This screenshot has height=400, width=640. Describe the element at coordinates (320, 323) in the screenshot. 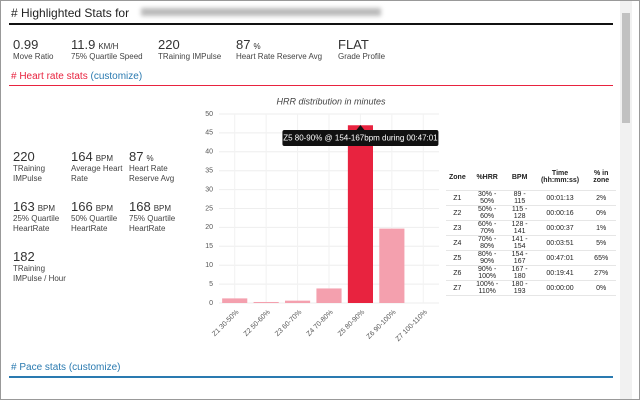

I see `x-tick-label: Z4 70-80%` at that location.